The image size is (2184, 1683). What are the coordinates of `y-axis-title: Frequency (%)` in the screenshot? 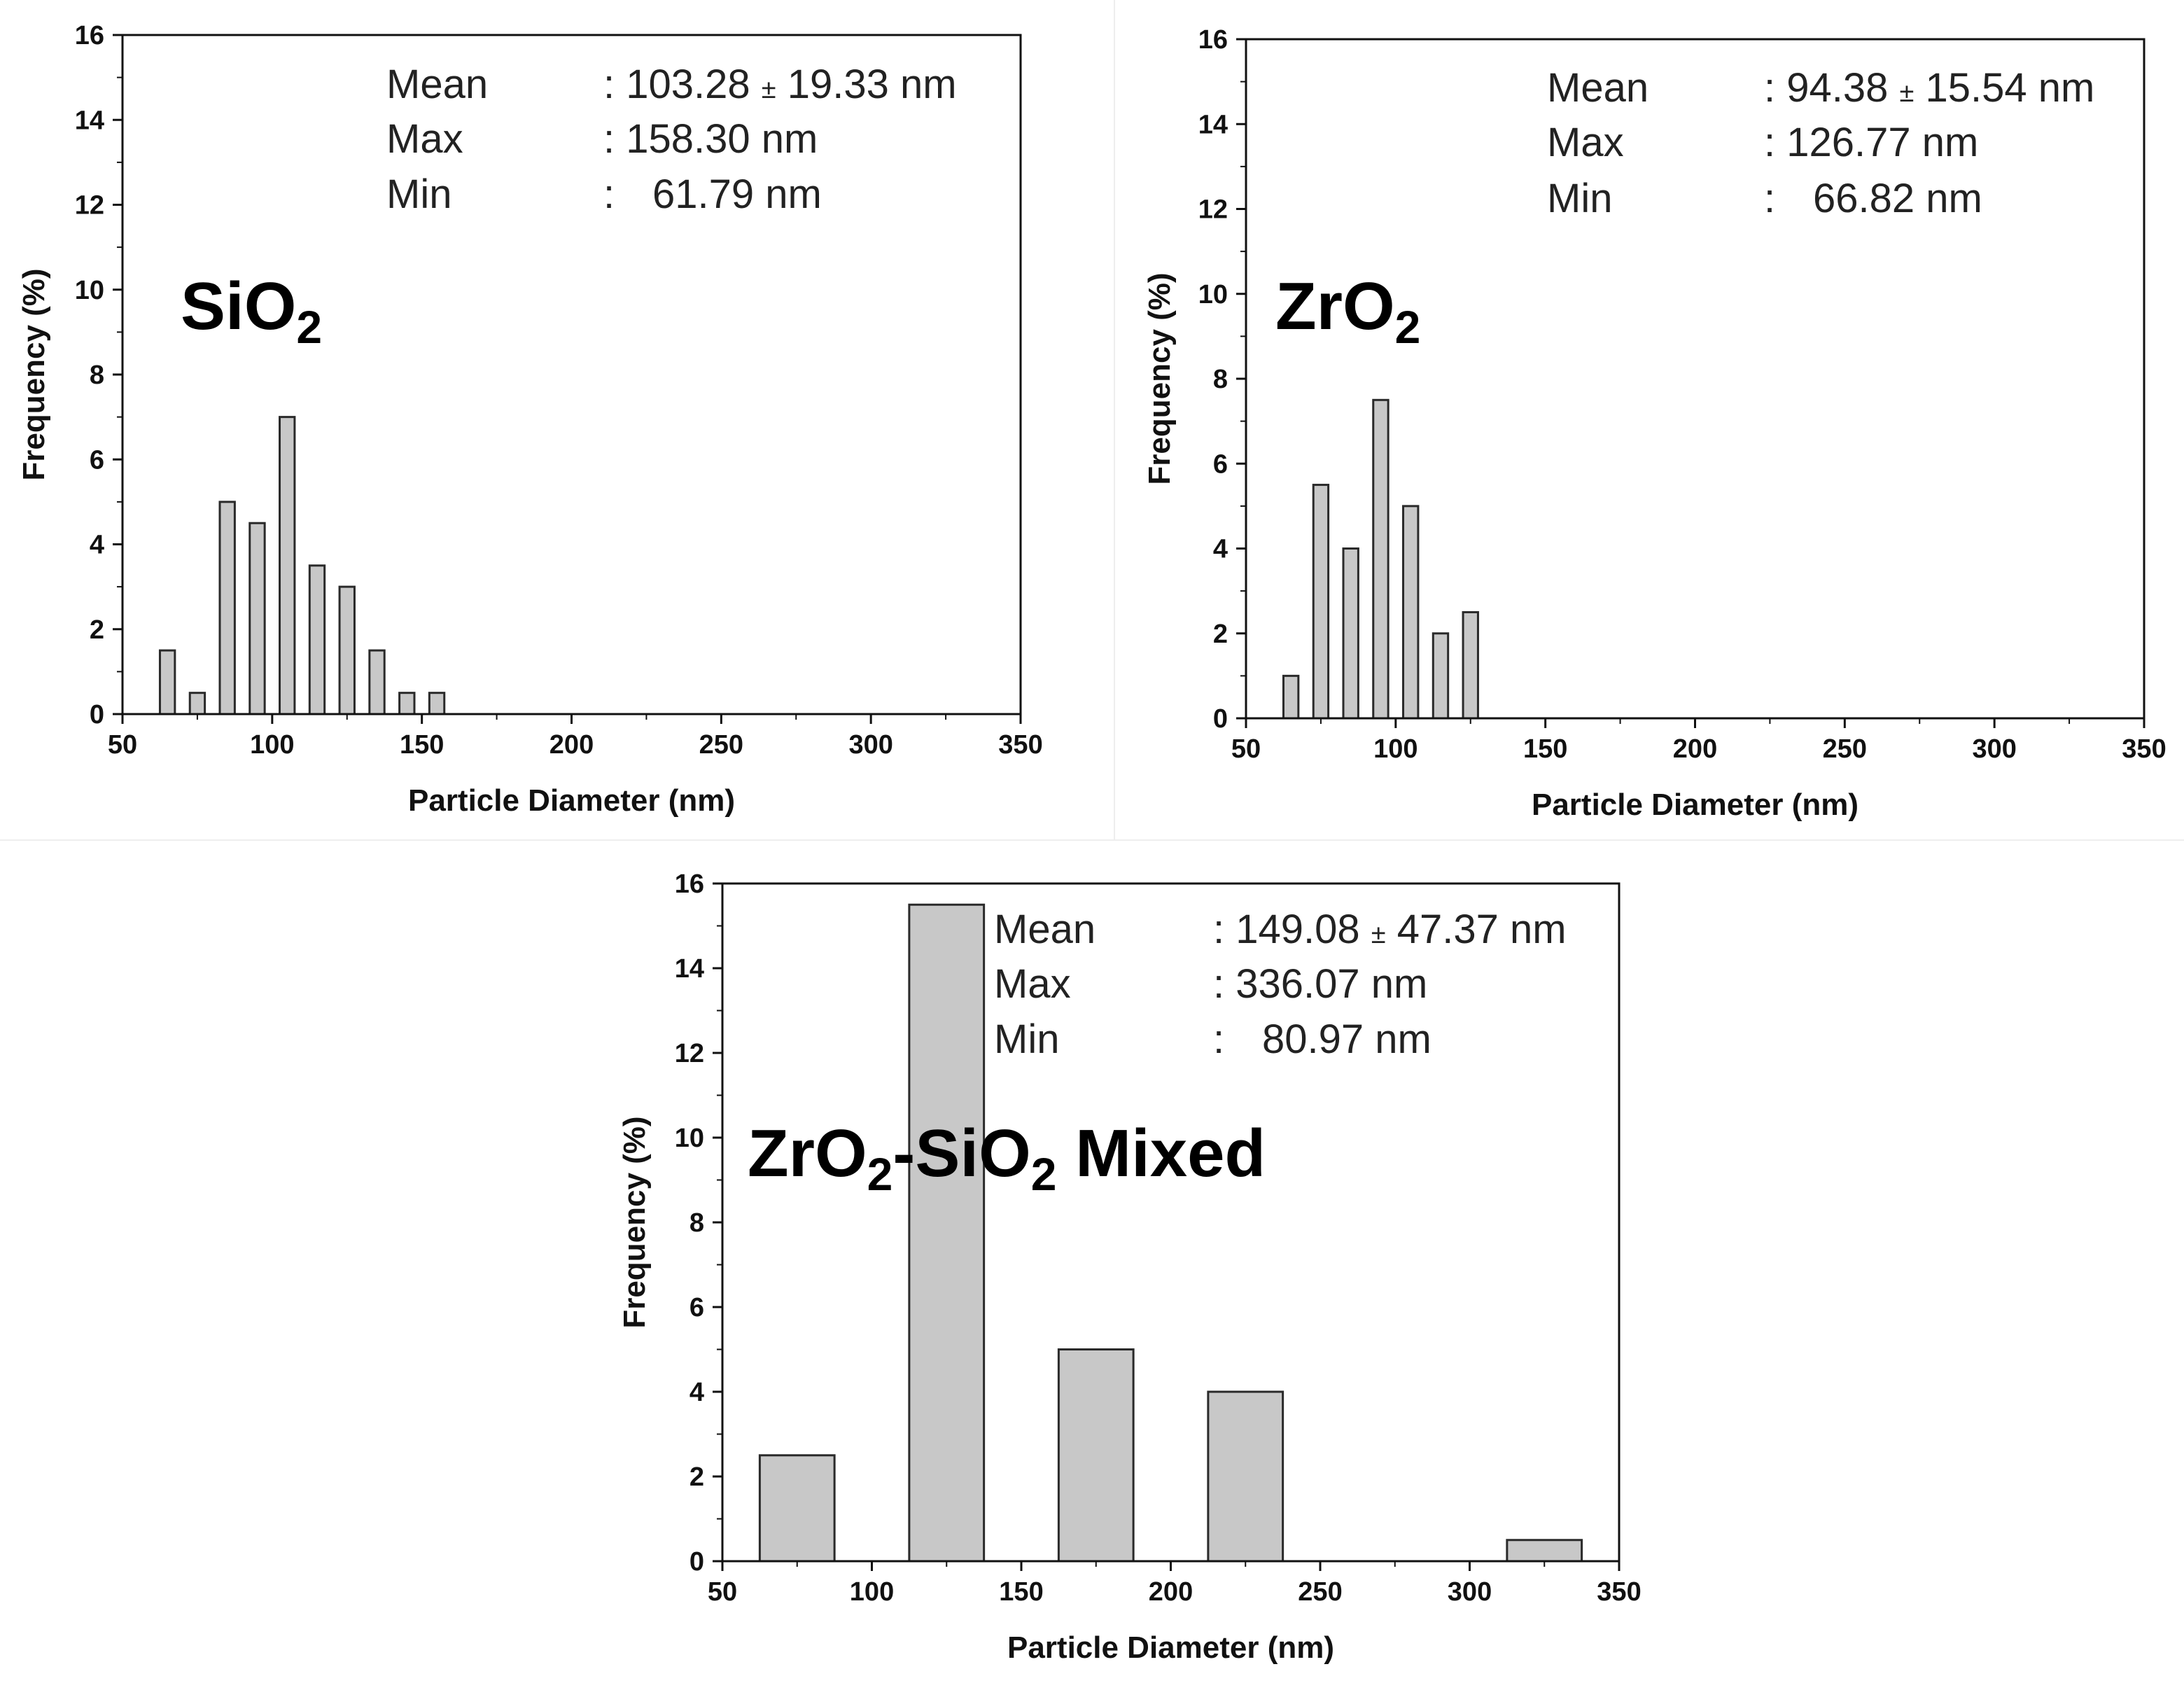 It's located at (634, 1222).